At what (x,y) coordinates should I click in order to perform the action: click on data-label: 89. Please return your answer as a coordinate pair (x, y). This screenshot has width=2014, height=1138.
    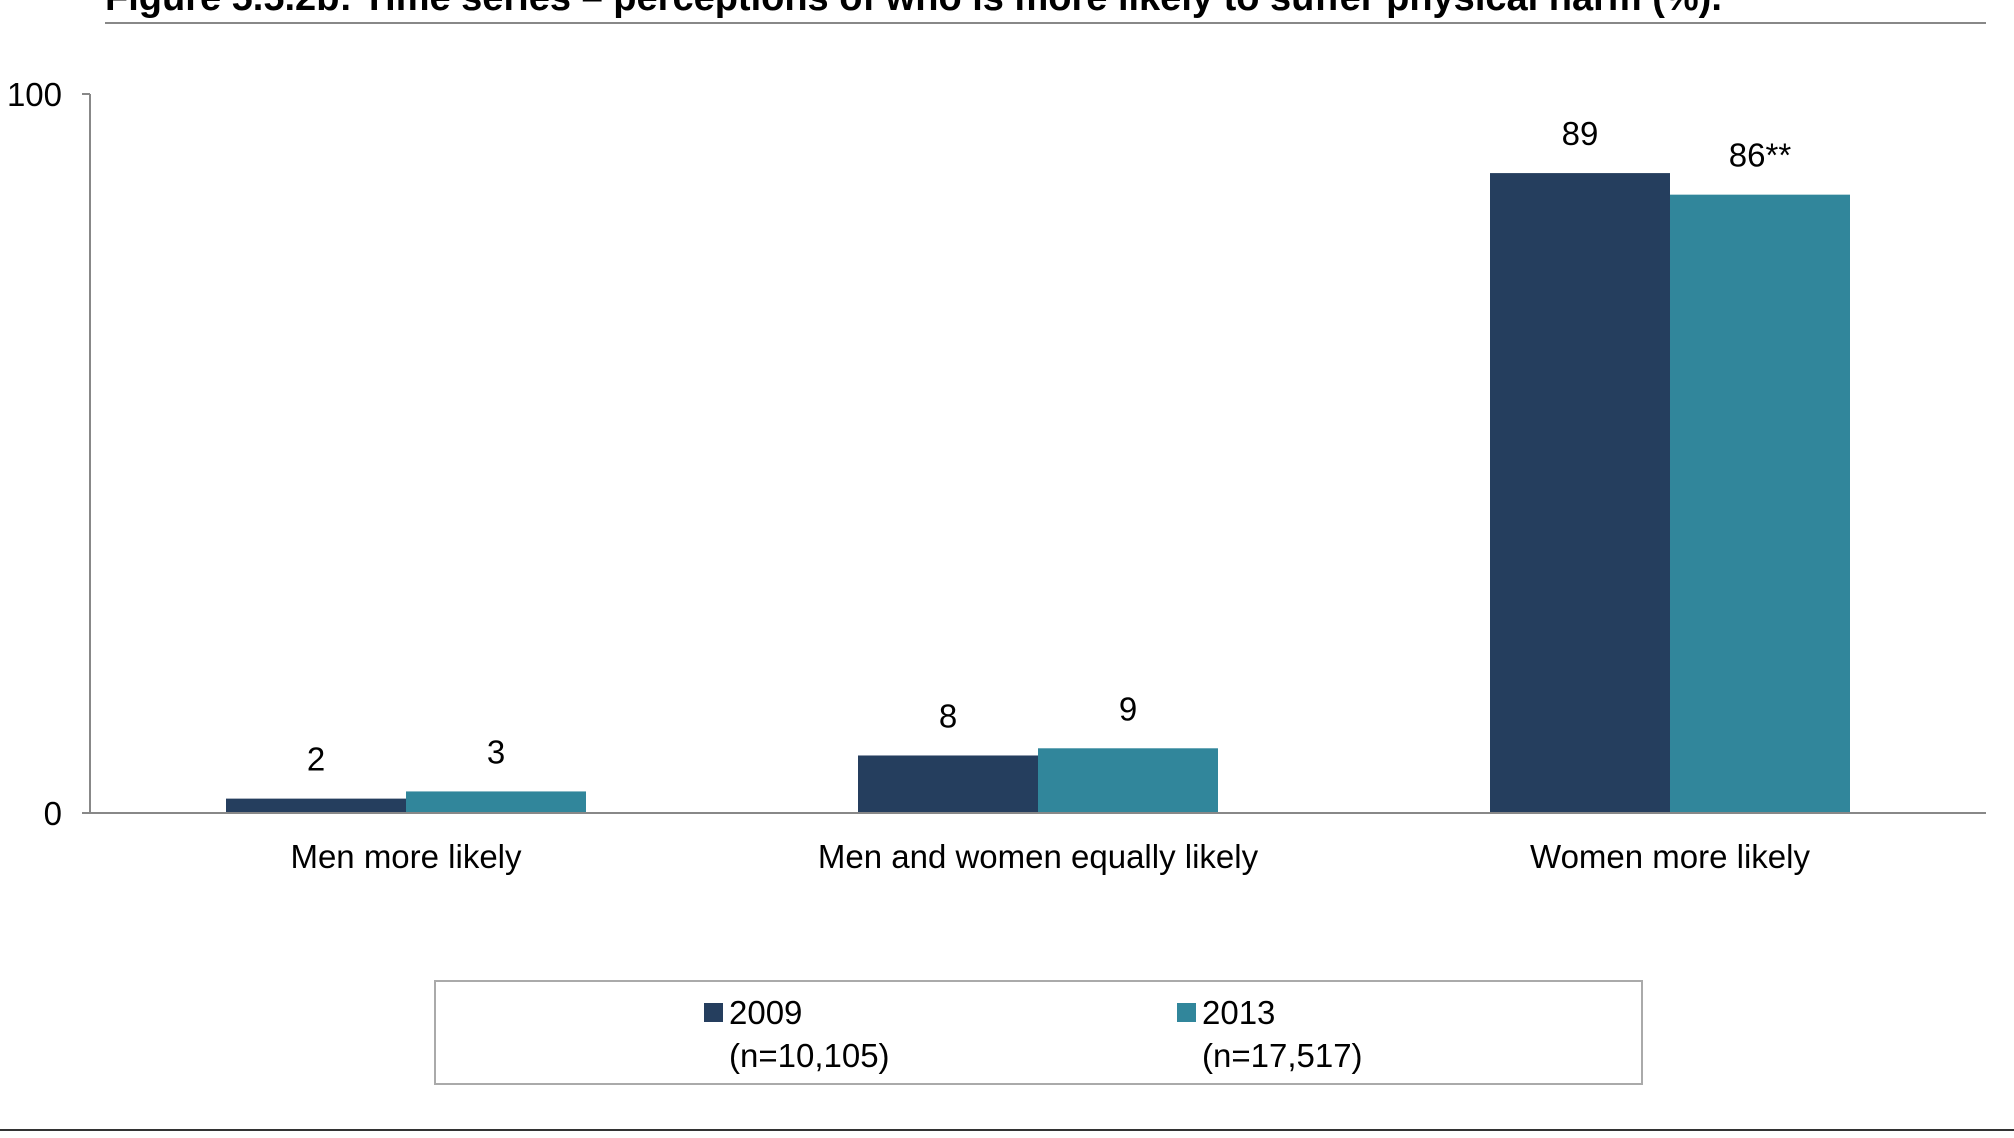
    Looking at the image, I should click on (1580, 133).